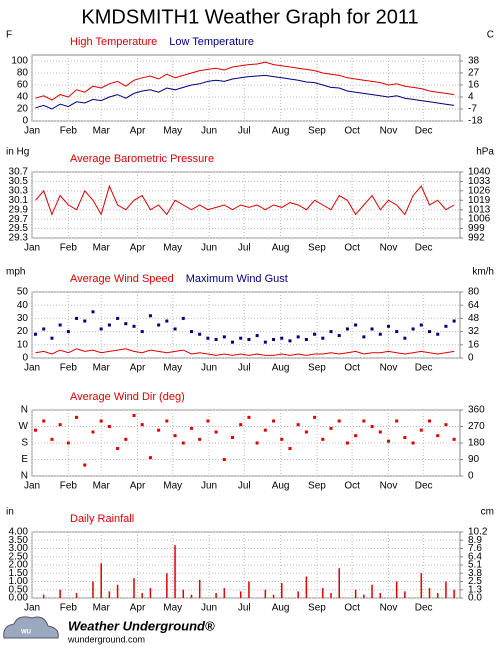 This screenshot has height=650, width=500. I want to click on y-axis-label: F, so click(9, 35).